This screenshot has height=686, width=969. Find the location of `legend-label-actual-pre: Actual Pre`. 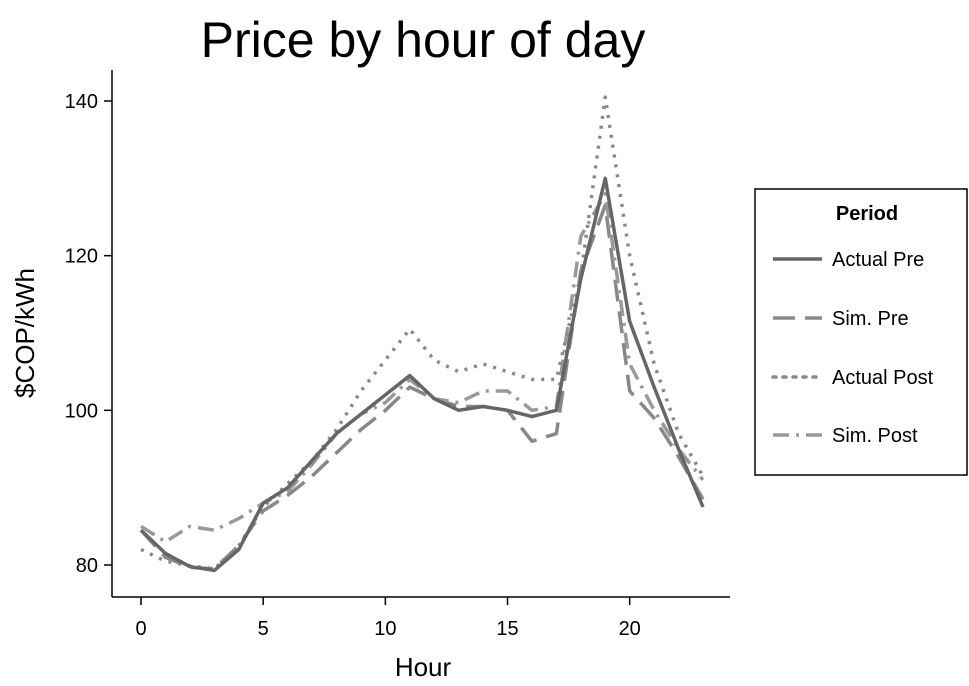

legend-label-actual-pre: Actual Pre is located at coordinates (878, 260).